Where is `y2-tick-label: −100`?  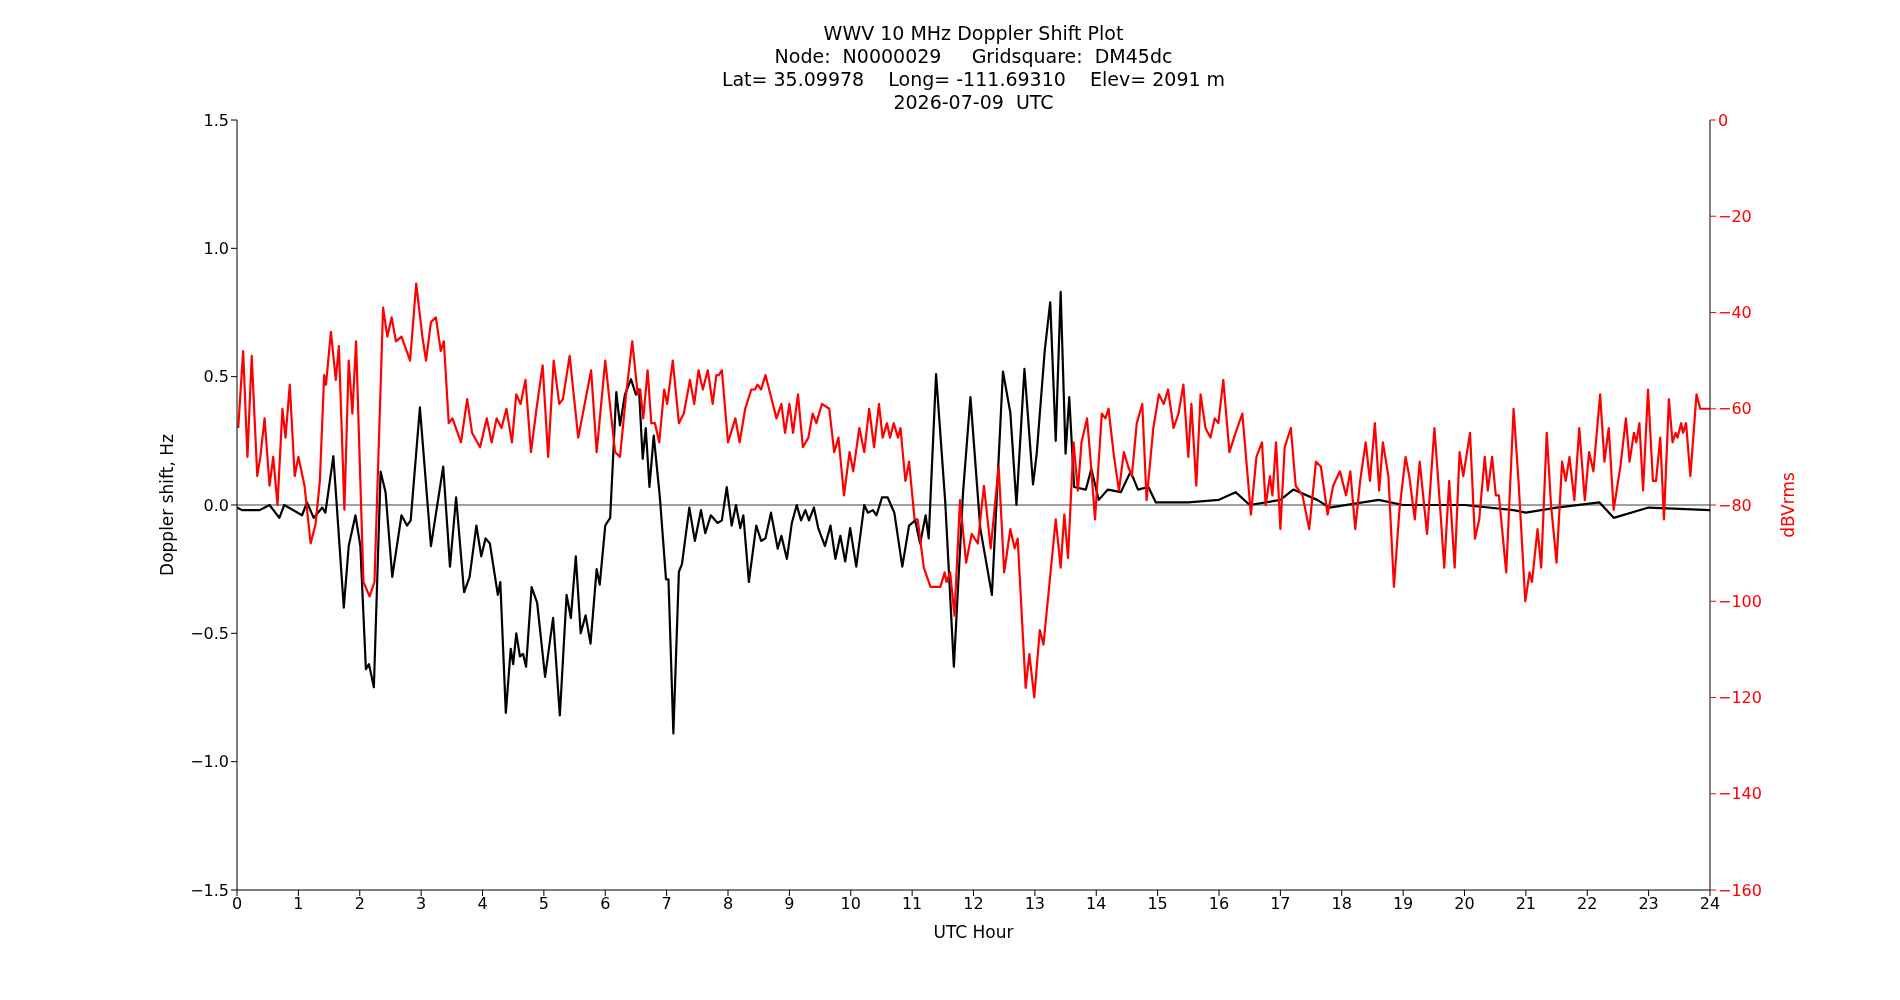 y2-tick-label: −100 is located at coordinates (1740, 601).